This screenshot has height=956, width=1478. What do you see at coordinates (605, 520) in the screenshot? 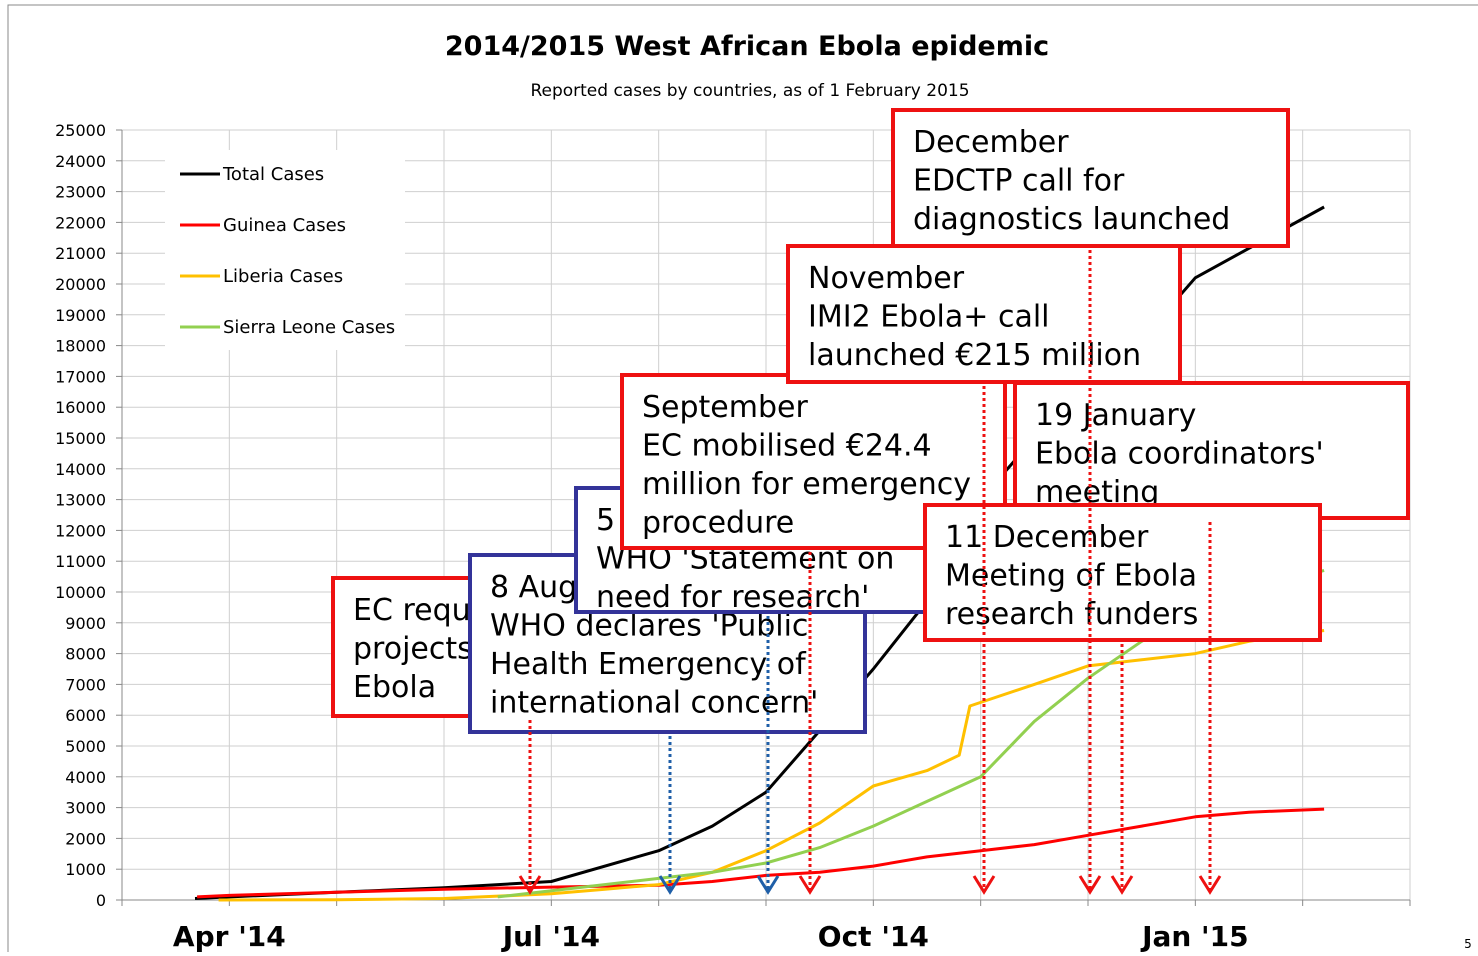
I see `annotation-text: 5` at bounding box center [605, 520].